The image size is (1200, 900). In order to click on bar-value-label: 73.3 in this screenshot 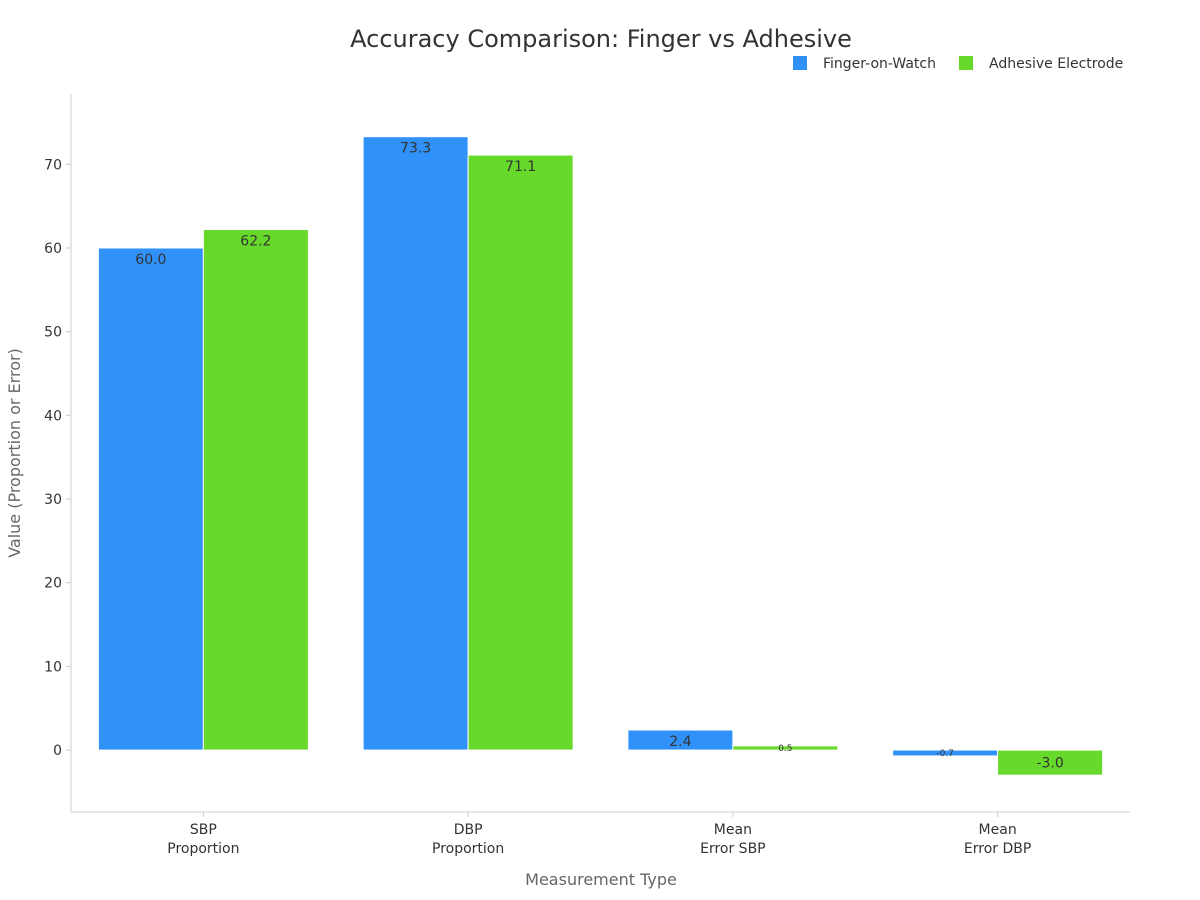, I will do `click(415, 149)`.